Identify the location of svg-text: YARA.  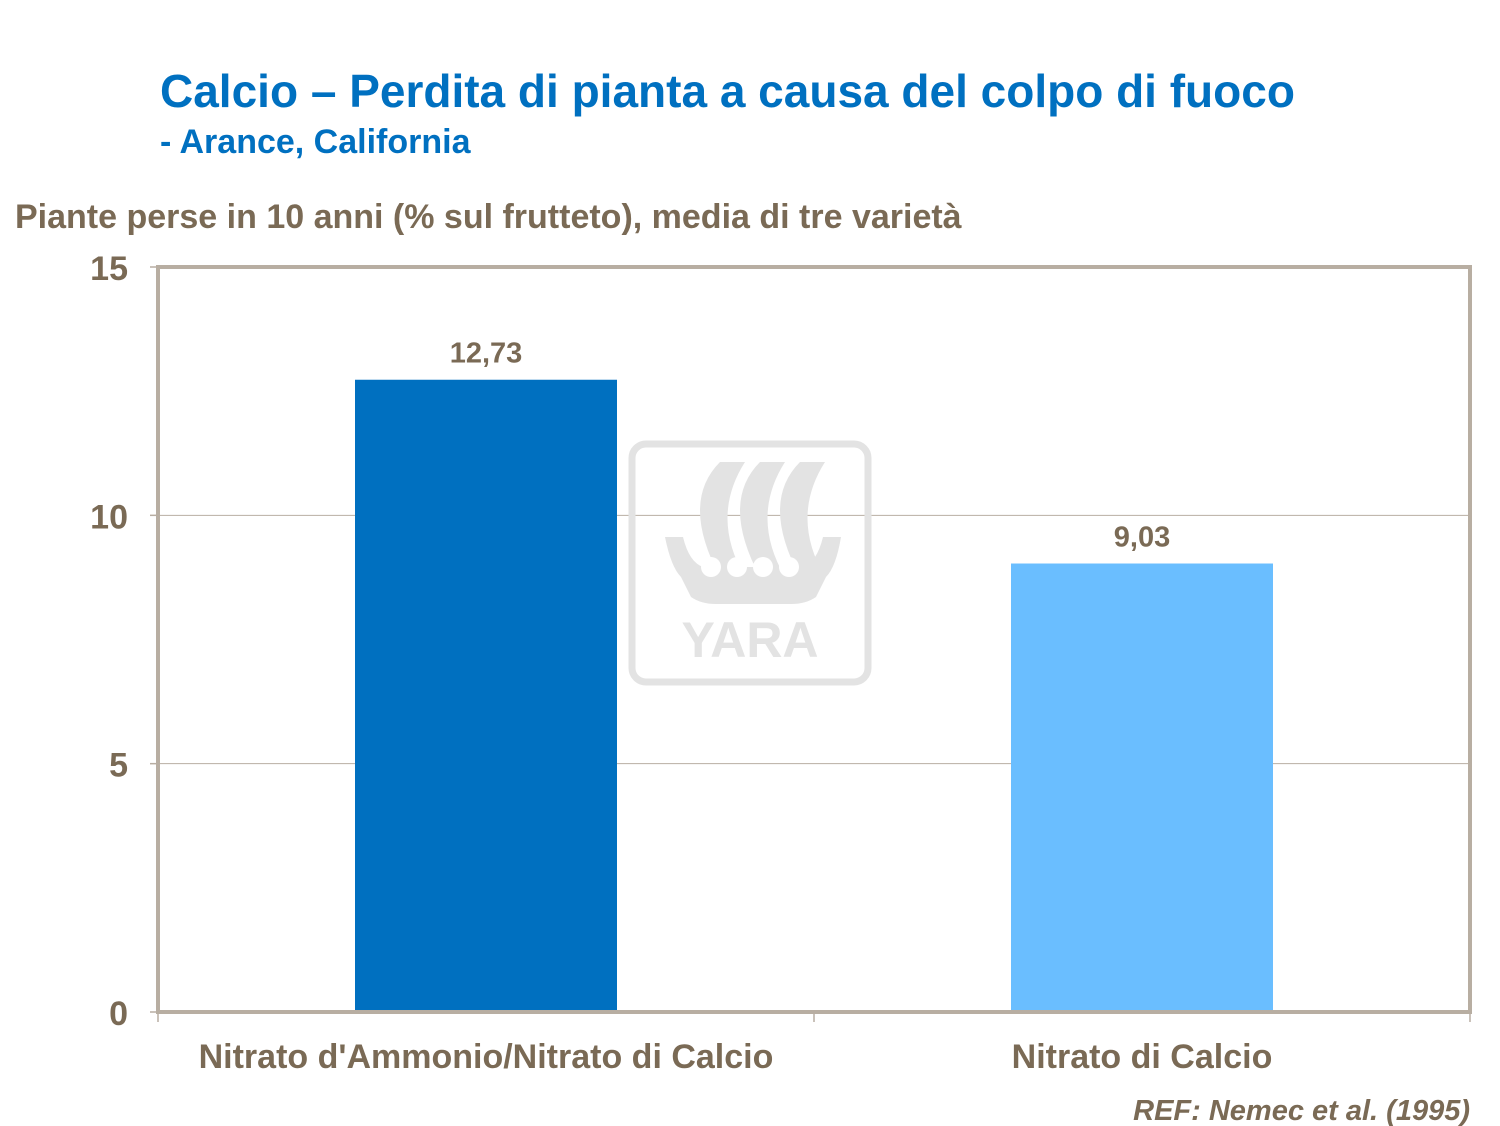
(749, 640).